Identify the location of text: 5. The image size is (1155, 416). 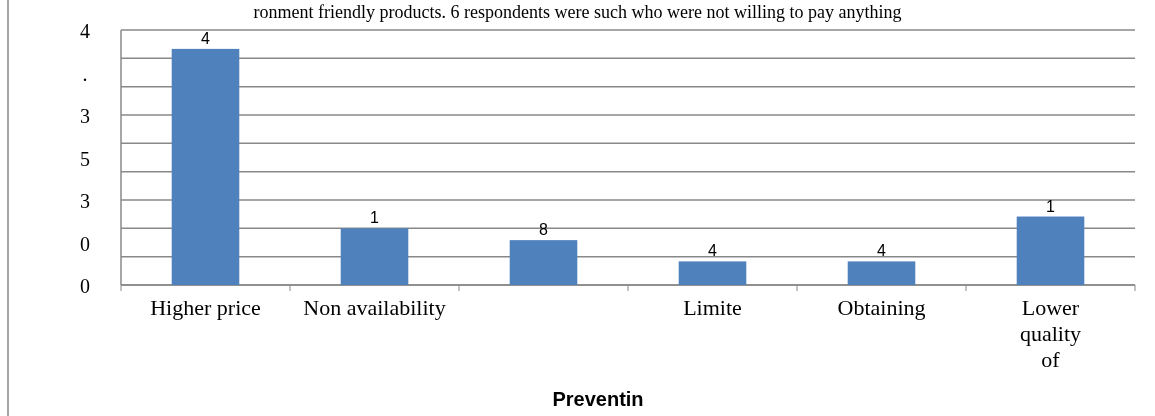
(85, 158).